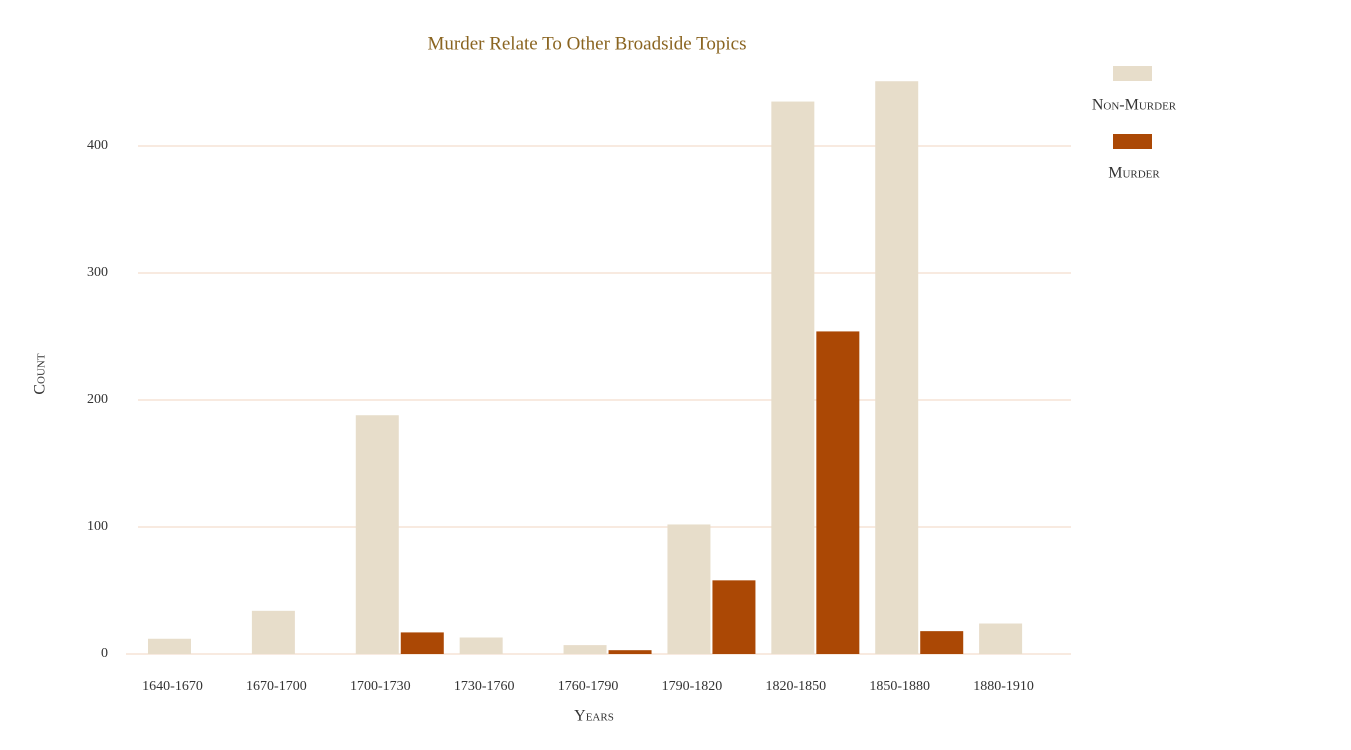 The height and width of the screenshot is (750, 1351). Describe the element at coordinates (97, 399) in the screenshot. I see `y-tick-label: 200` at that location.